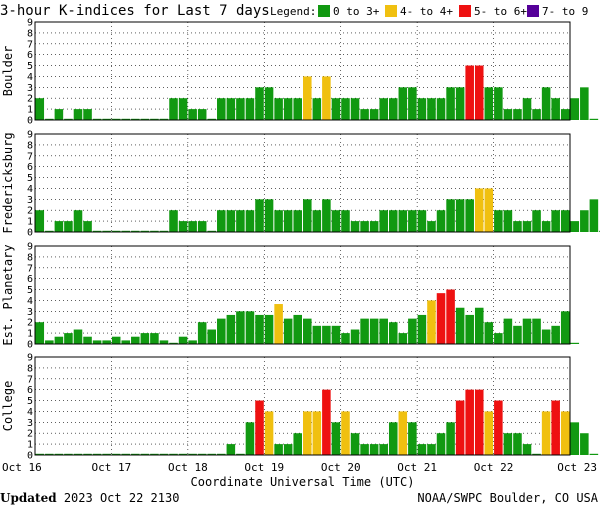 The height and width of the screenshot is (510, 600). I want to click on y-tick-label: 4, so click(30, 189).